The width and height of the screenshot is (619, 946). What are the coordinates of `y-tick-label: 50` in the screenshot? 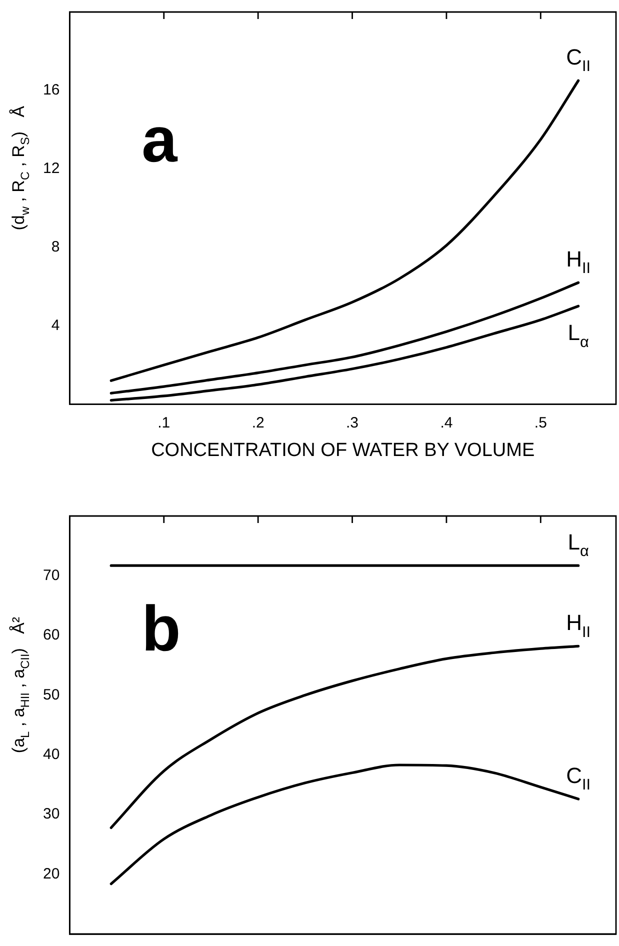 It's located at (51, 695).